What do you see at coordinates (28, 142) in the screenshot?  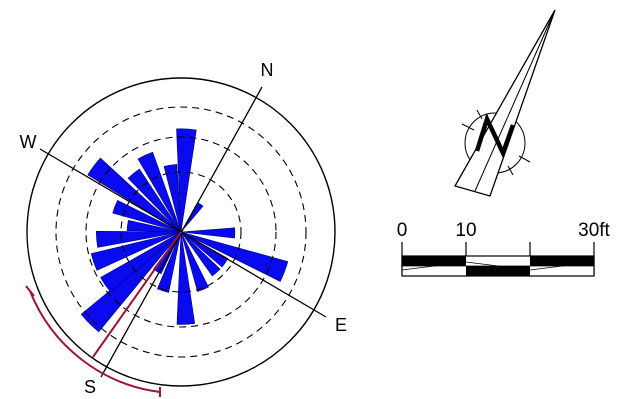 I see `west-label: W` at bounding box center [28, 142].